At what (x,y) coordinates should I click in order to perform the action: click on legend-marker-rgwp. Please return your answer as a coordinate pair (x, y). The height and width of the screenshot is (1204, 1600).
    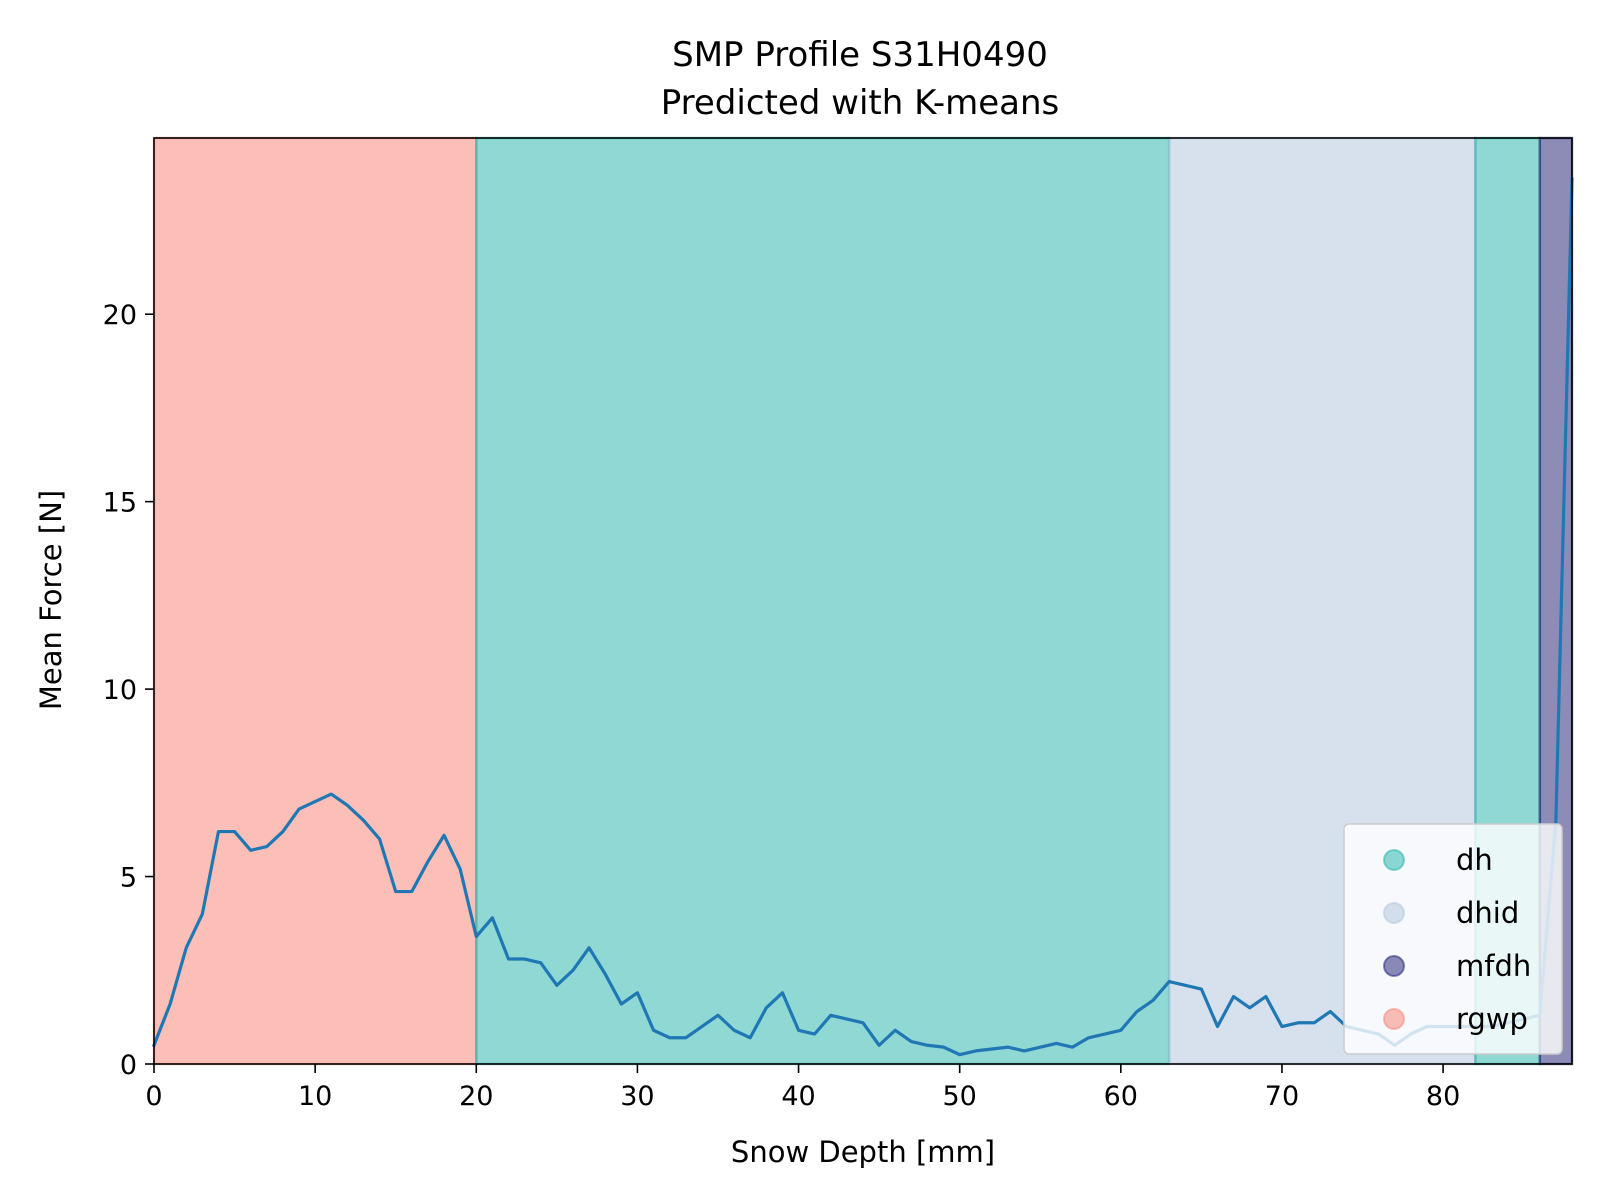
    Looking at the image, I should click on (1394, 1019).